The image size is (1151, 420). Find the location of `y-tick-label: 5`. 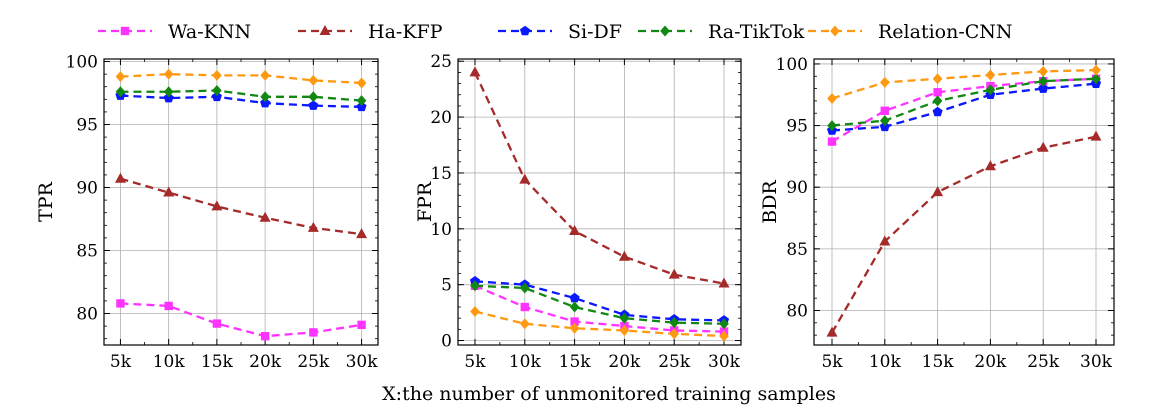

y-tick-label: 5 is located at coordinates (446, 286).